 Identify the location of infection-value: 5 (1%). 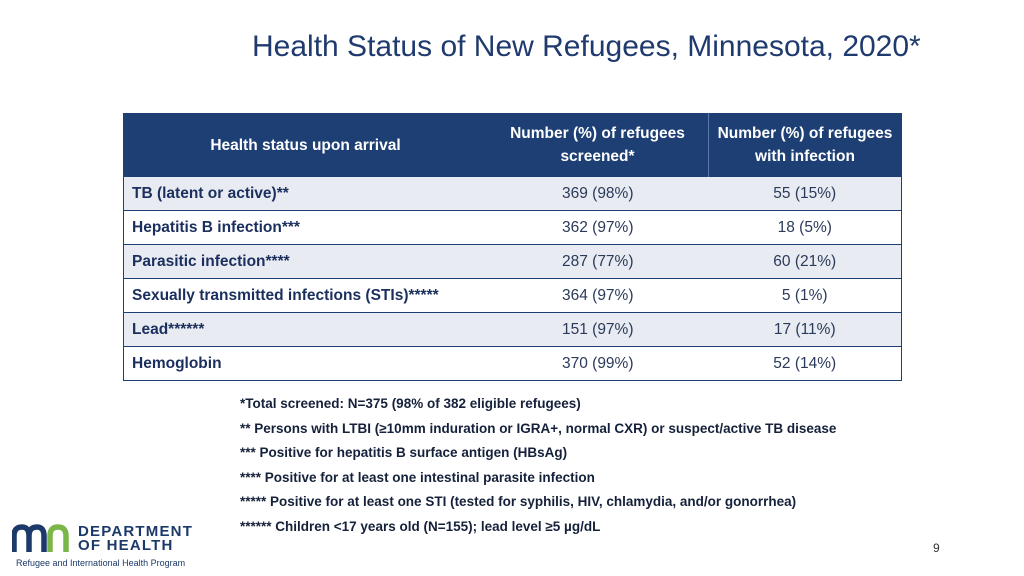
(805, 295).